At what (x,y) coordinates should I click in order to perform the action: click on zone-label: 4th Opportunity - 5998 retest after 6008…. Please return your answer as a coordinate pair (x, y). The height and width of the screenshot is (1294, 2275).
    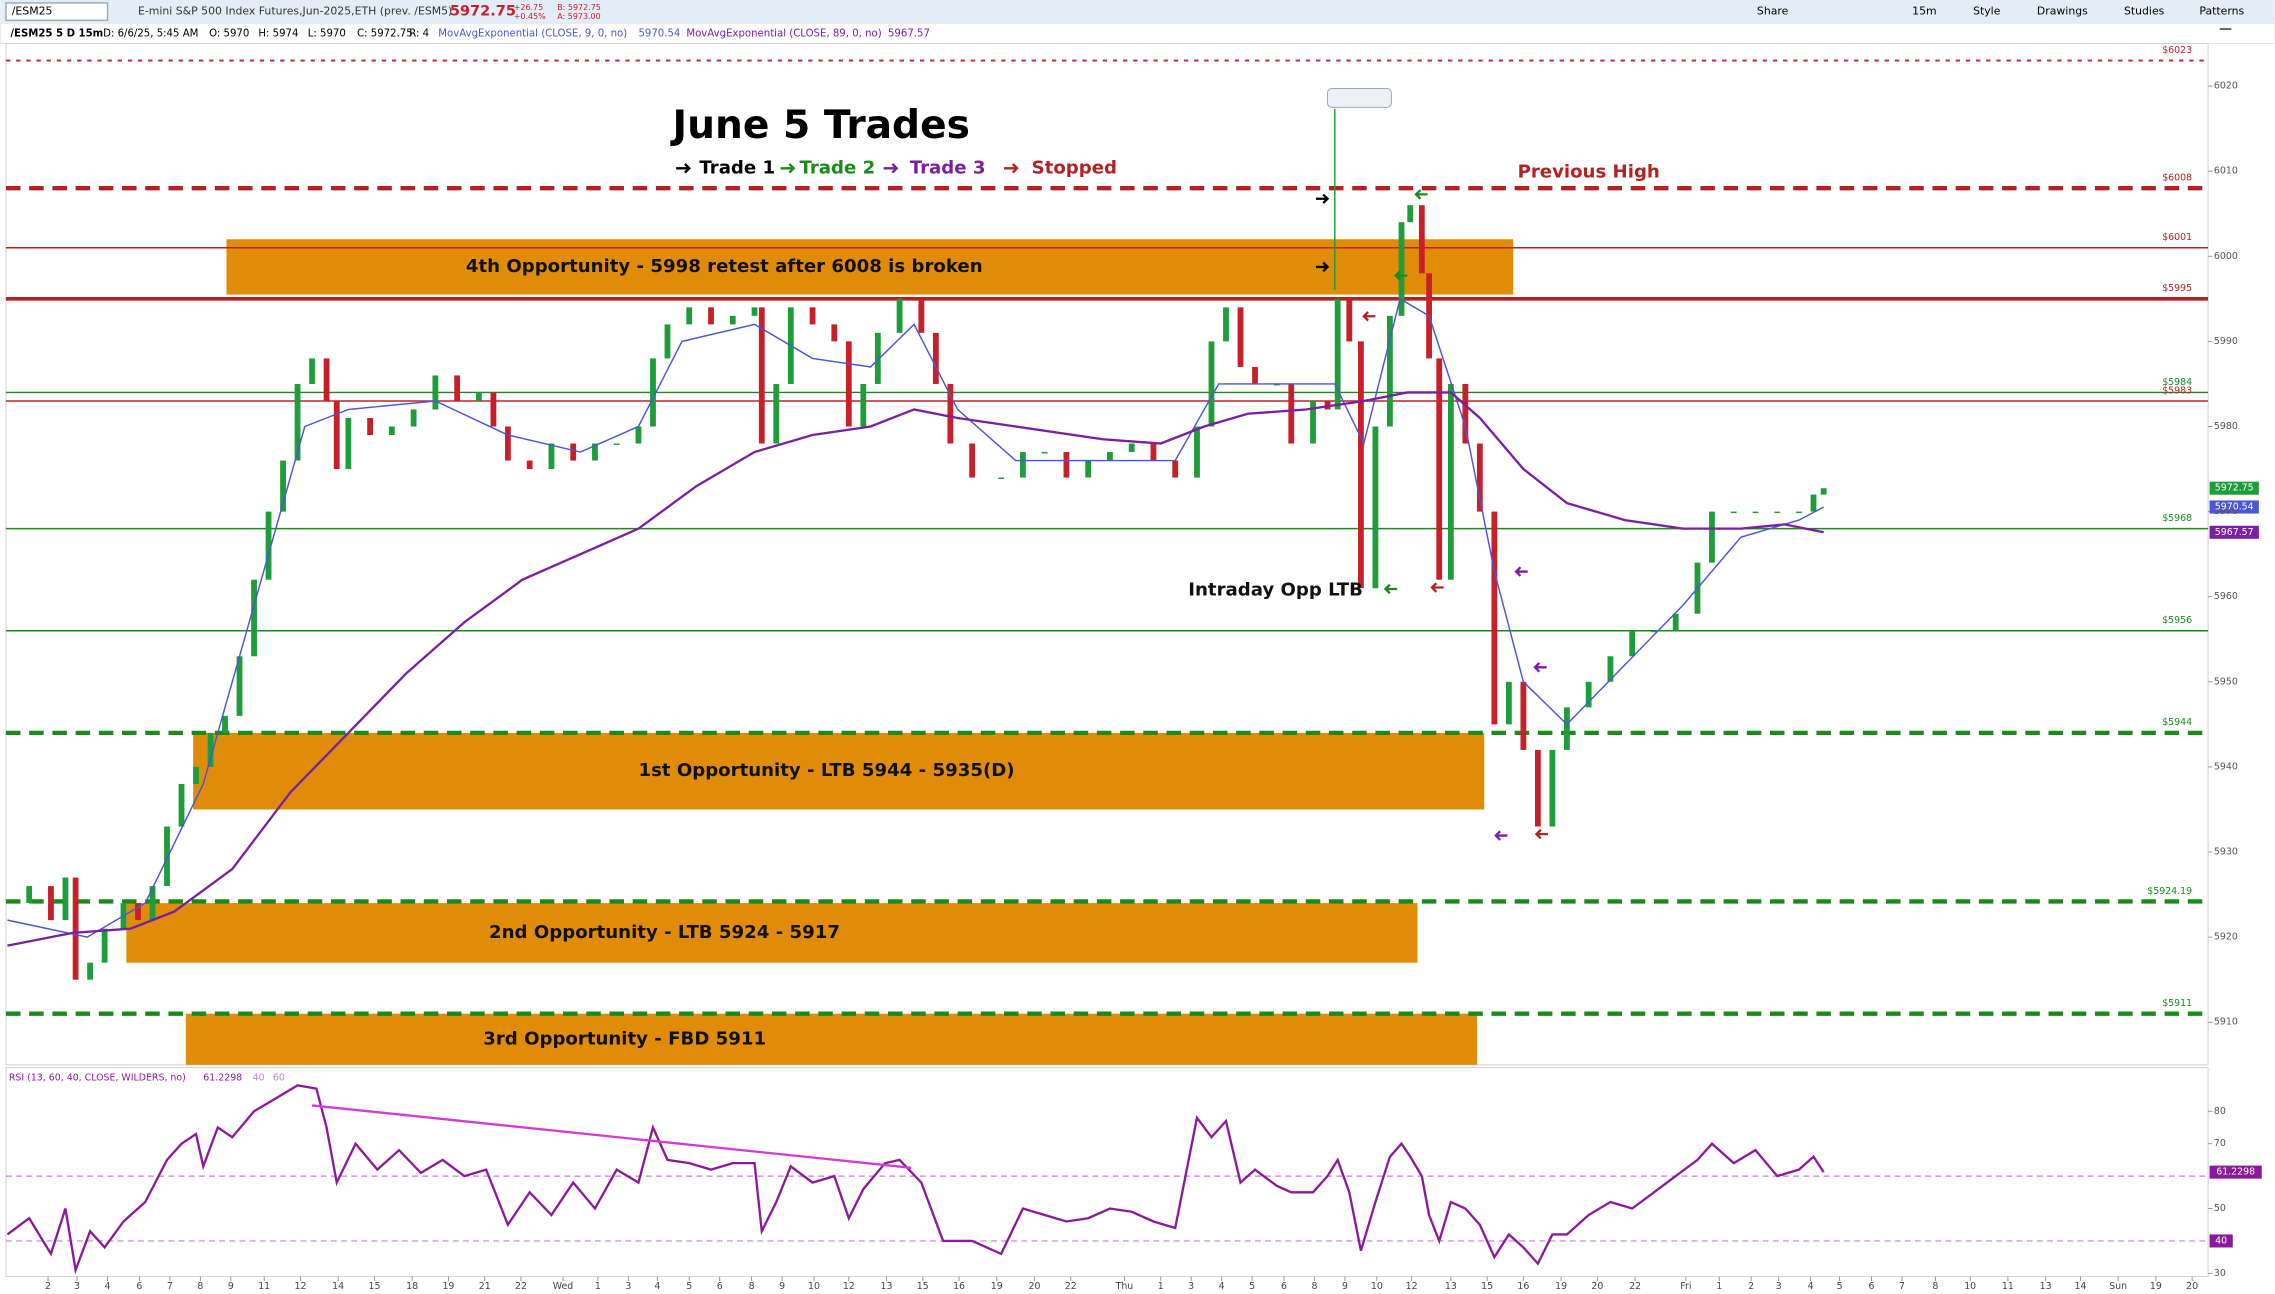
    Looking at the image, I should click on (724, 266).